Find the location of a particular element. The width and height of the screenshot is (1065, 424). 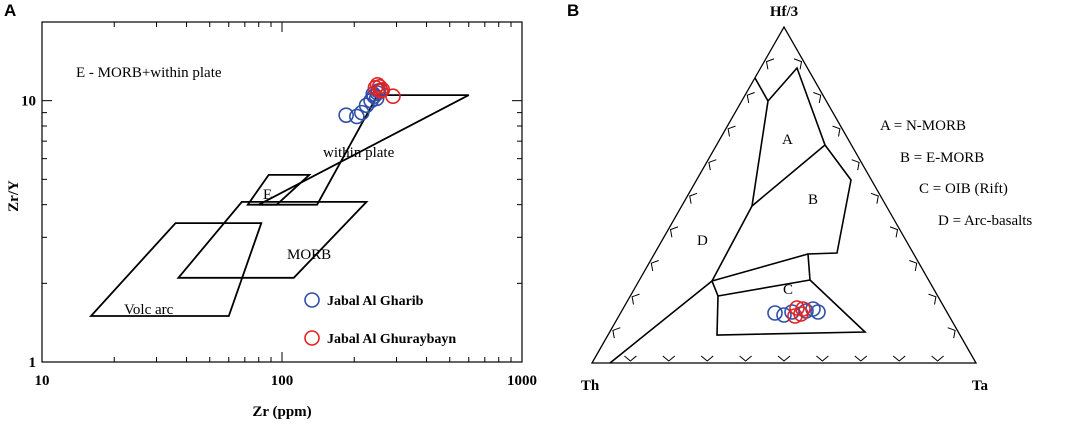

panel-a-xlabel: Zr (ppm) is located at coordinates (281, 412).